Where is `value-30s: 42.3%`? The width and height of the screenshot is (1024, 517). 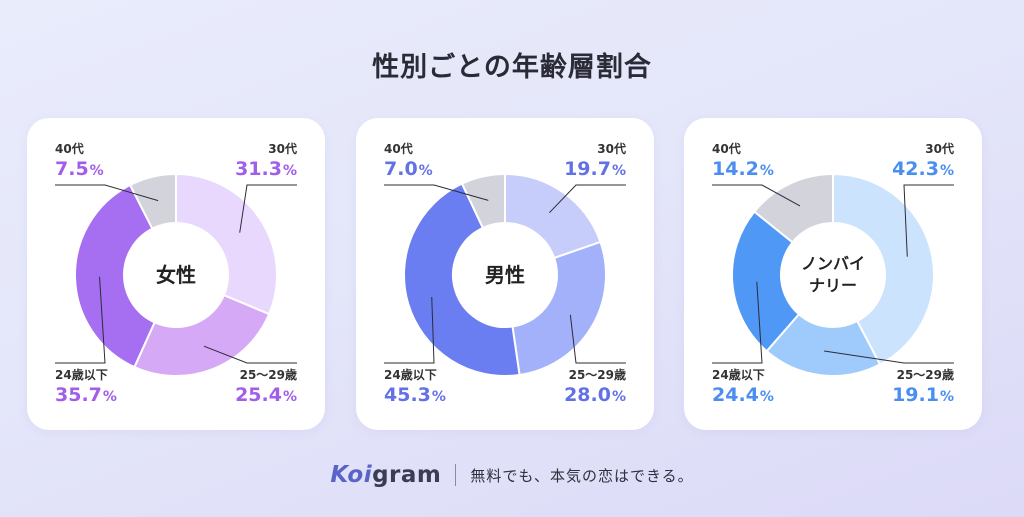
value-30s: 42.3% is located at coordinates (923, 169).